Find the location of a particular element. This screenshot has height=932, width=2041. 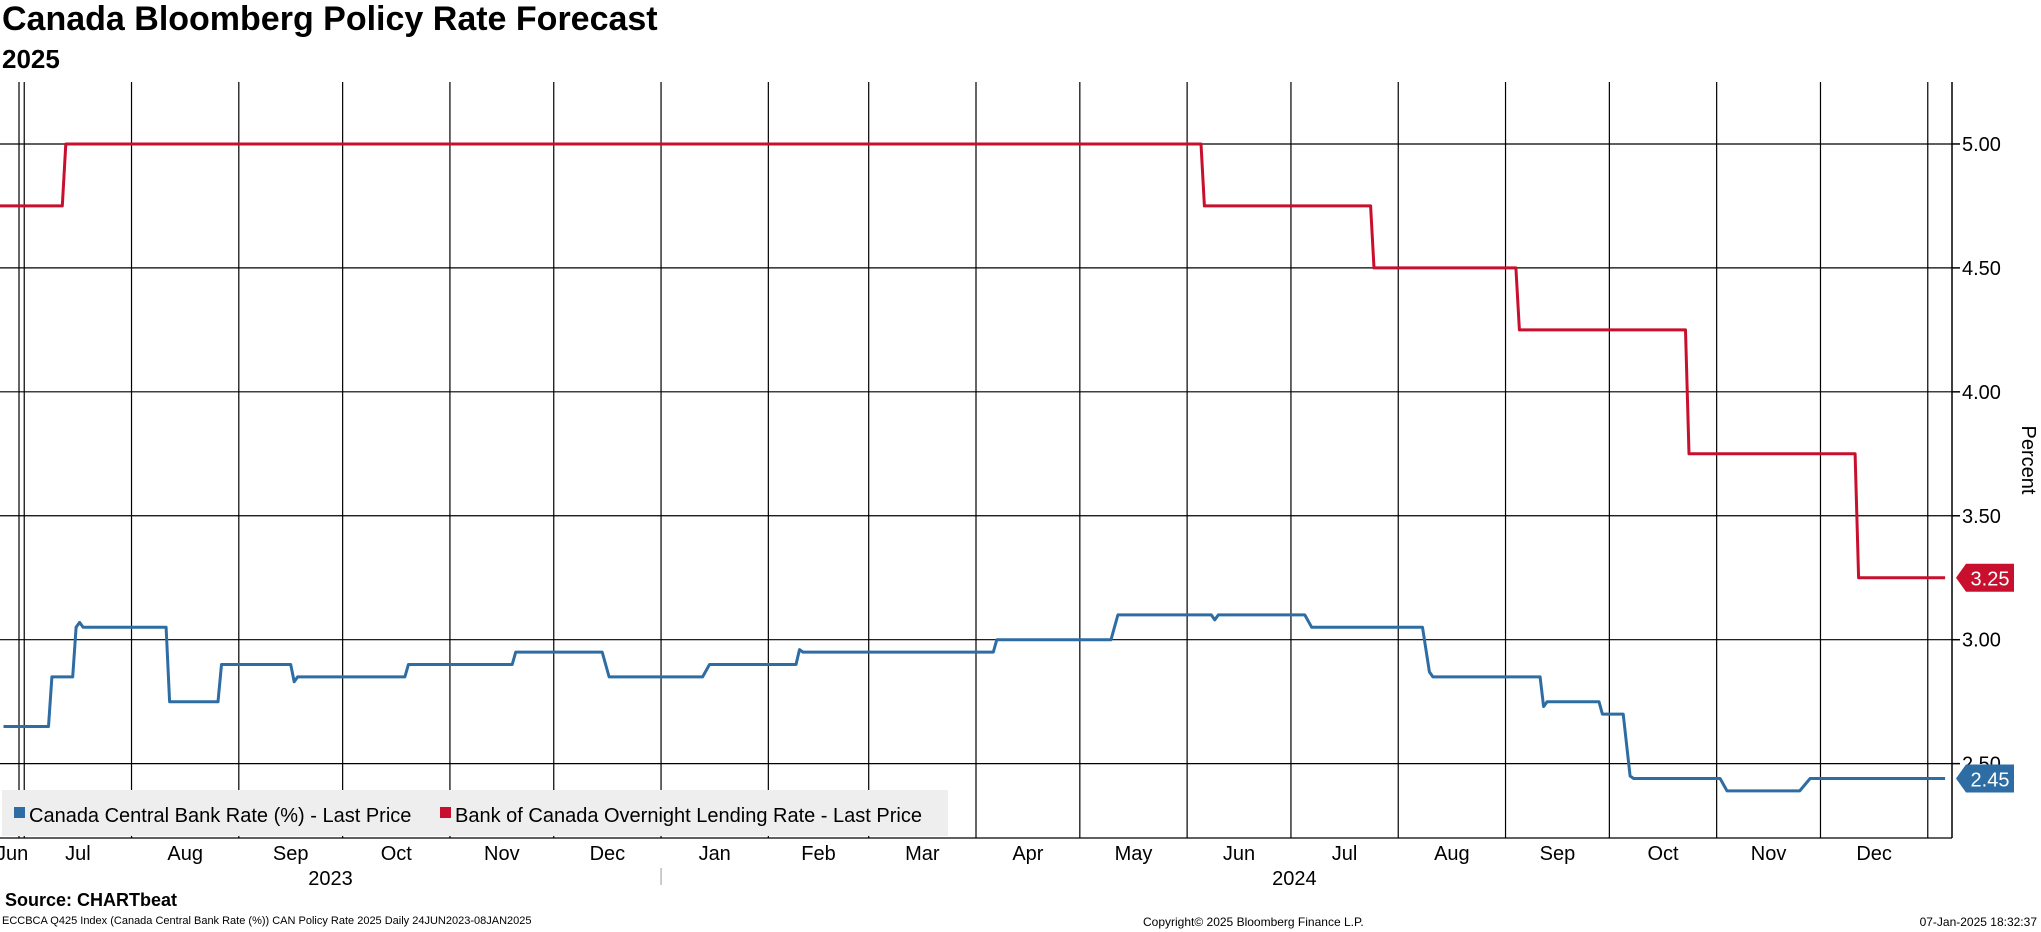

x-tick-label: May is located at coordinates (1134, 854).